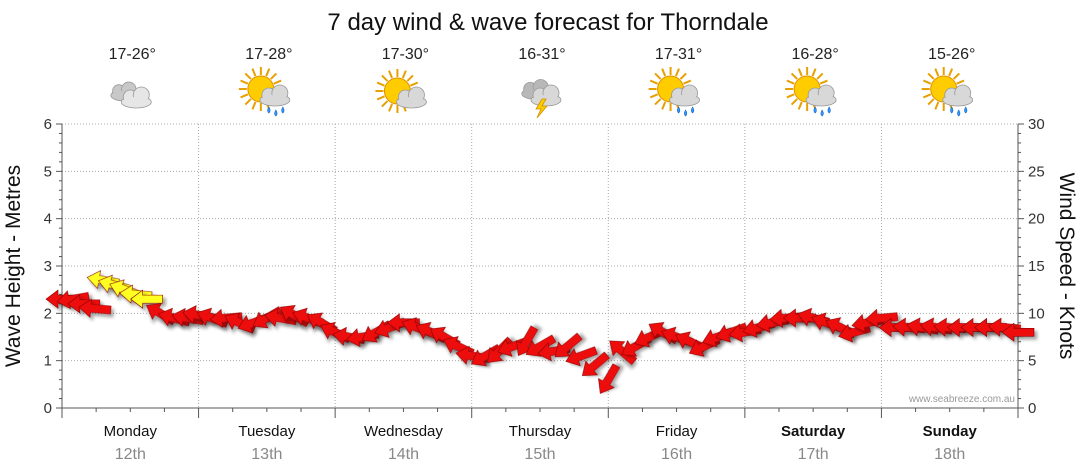 Image resolution: width=1080 pixels, height=475 pixels. What do you see at coordinates (950, 431) in the screenshot?
I see `day-label: Sunday` at bounding box center [950, 431].